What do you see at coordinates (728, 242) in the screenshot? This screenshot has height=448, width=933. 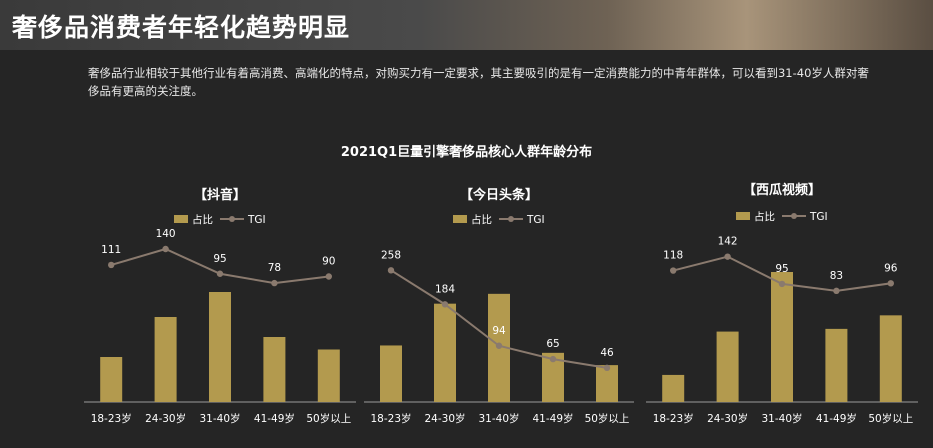 I see `tgi-data-label: 142` at bounding box center [728, 242].